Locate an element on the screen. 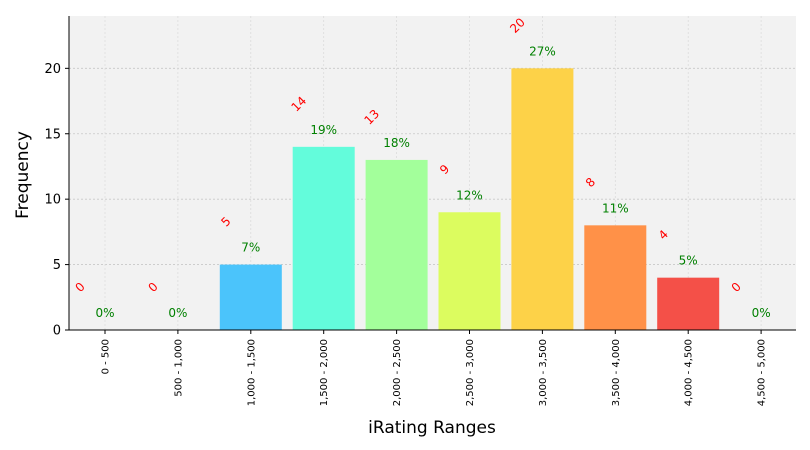 The height and width of the screenshot is (450, 810). x-tick-label: 2,500 - 3,000 is located at coordinates (470, 372).